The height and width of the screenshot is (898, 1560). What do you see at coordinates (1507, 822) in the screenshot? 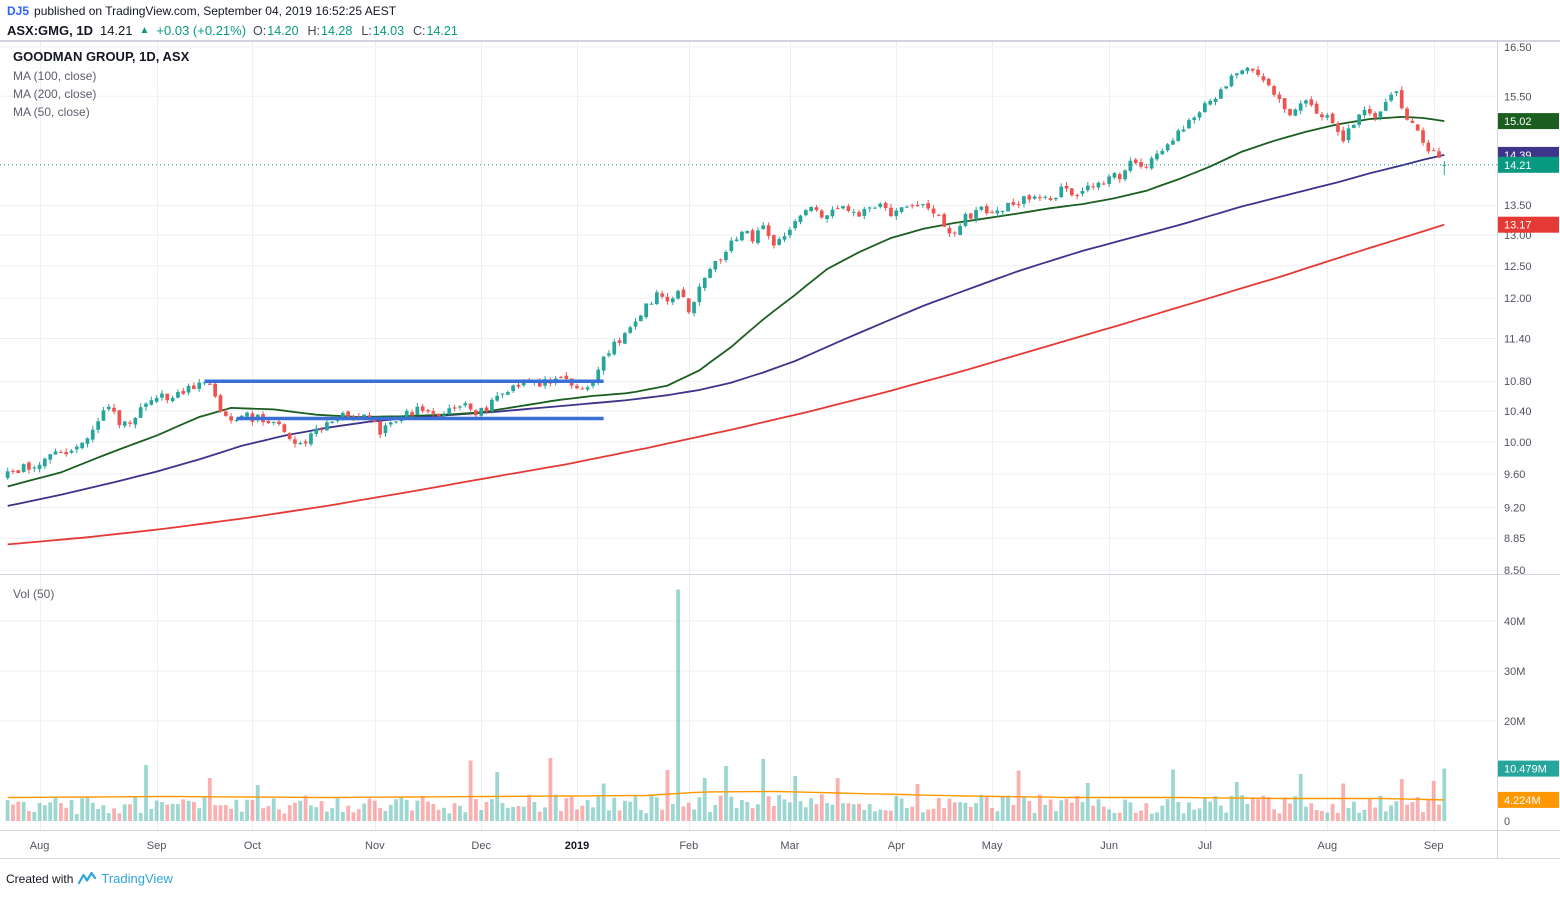
I see `svg-text: 0` at bounding box center [1507, 822].